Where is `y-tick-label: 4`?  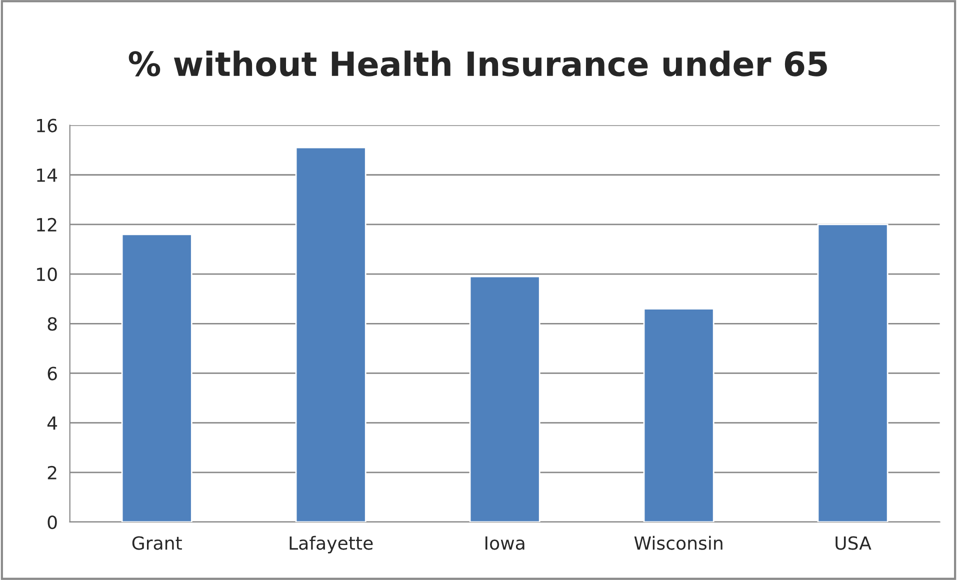
y-tick-label: 4 is located at coordinates (52, 423).